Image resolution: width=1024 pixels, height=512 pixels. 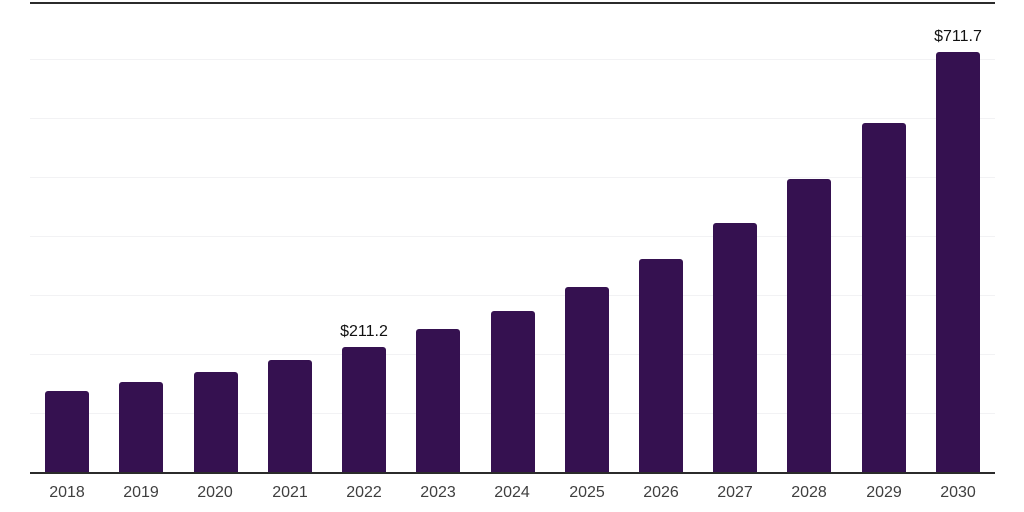 What do you see at coordinates (735, 347) in the screenshot?
I see `bar-2027` at bounding box center [735, 347].